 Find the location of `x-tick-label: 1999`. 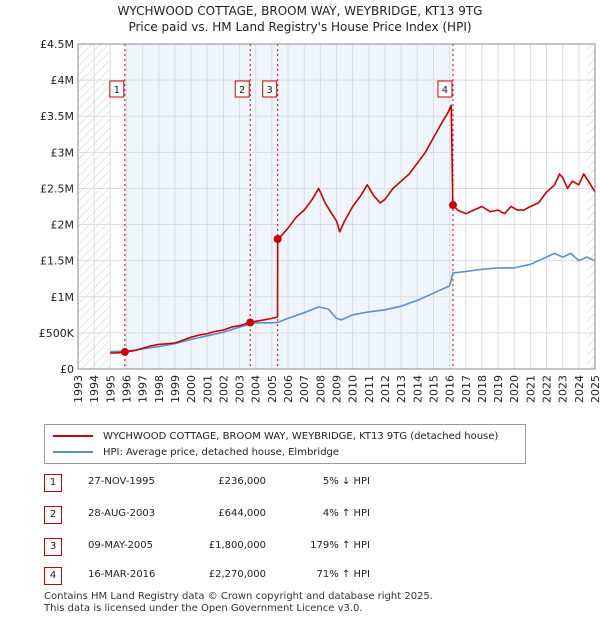

x-tick-label: 1999 is located at coordinates (175, 389).